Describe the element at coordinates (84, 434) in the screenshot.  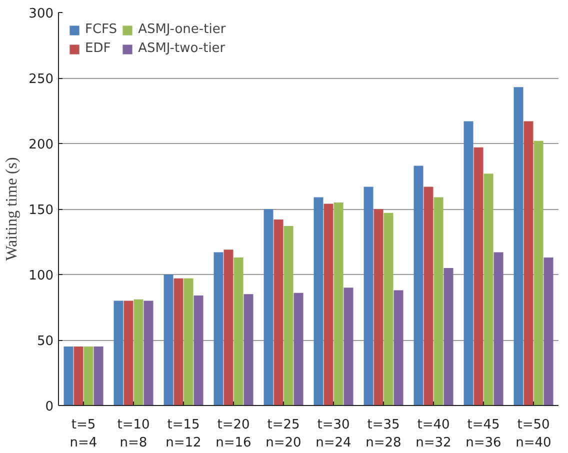
I see `x-tick-label: t=5 n=4` at that location.